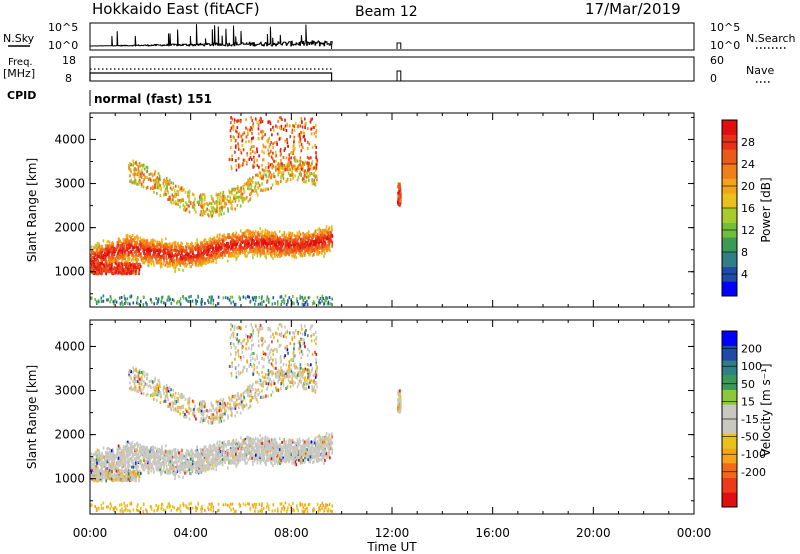  Describe the element at coordinates (399, 45) in the screenshot. I see `nsky-line-noon` at that location.